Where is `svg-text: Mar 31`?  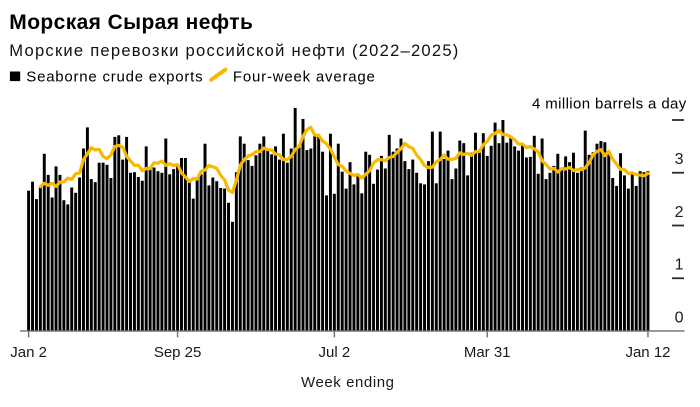 svg-text: Mar 31 is located at coordinates (487, 352).